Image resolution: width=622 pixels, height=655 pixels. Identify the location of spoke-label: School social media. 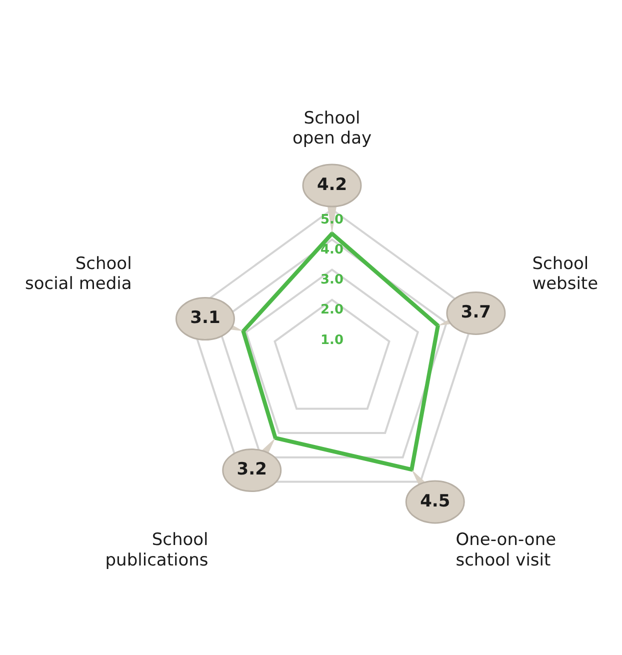
(78, 274).